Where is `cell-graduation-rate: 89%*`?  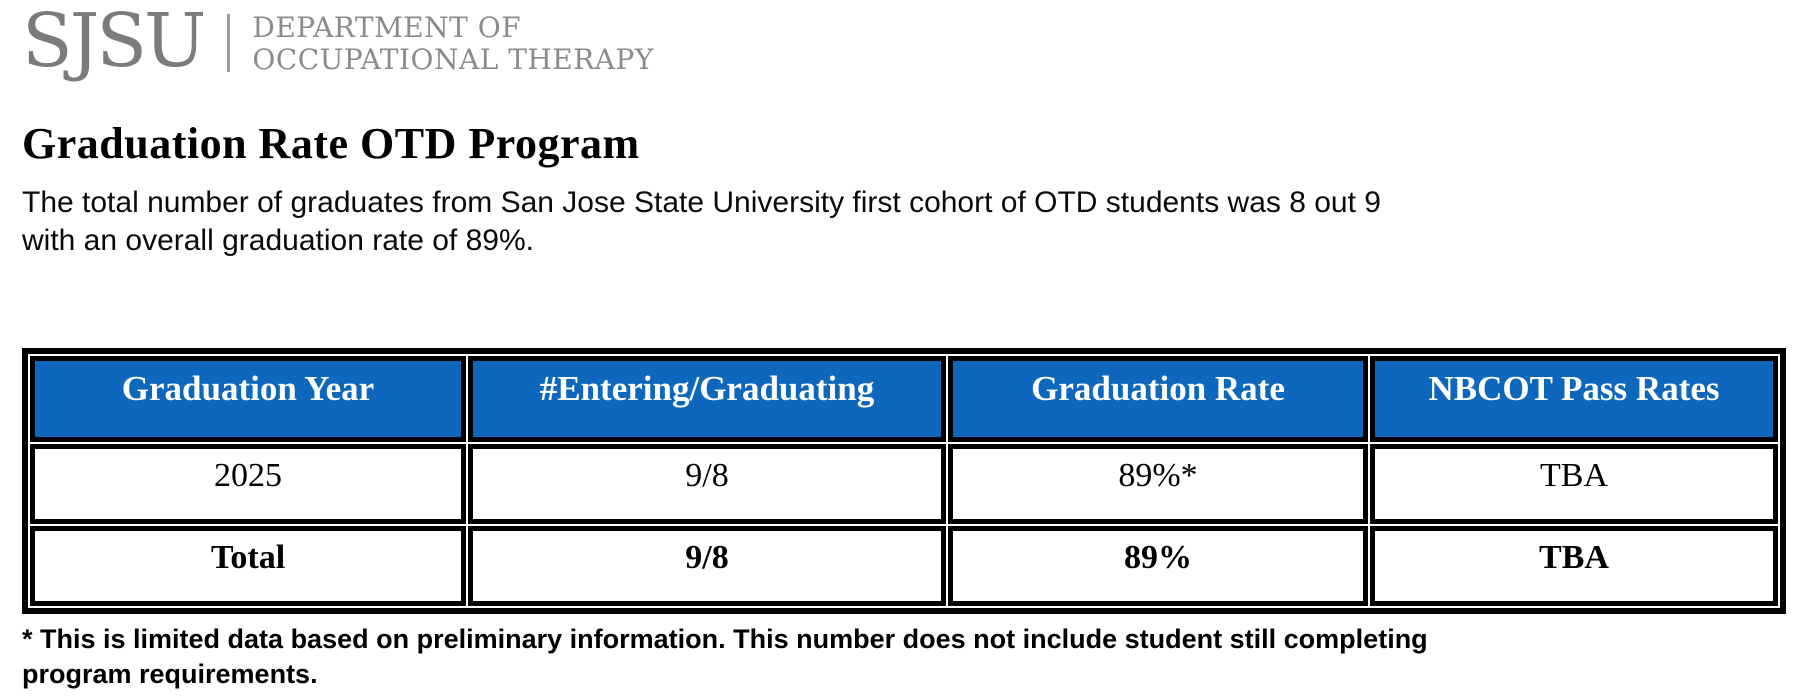 cell-graduation-rate: 89%* is located at coordinates (1158, 484).